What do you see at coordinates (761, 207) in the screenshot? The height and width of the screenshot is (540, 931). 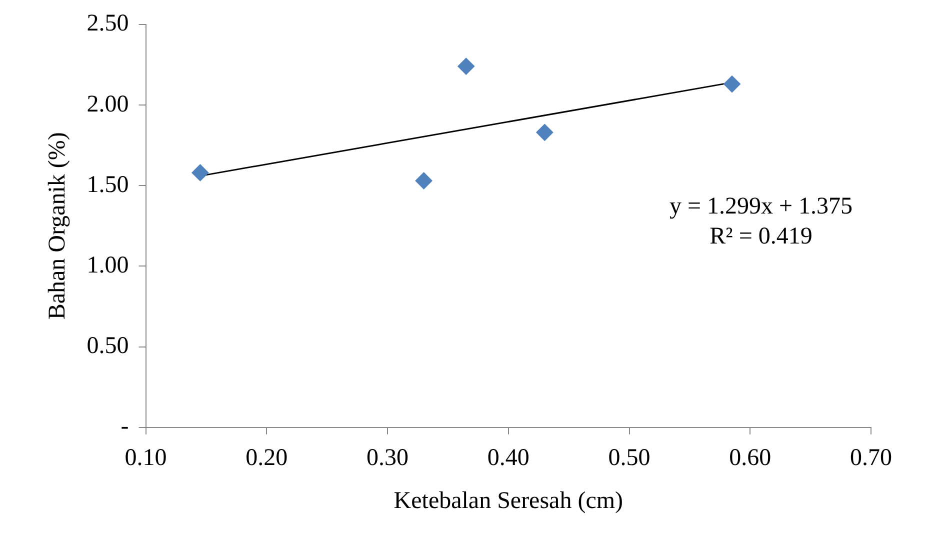 I see `annotation: y = 1.299x + 1.375` at bounding box center [761, 207].